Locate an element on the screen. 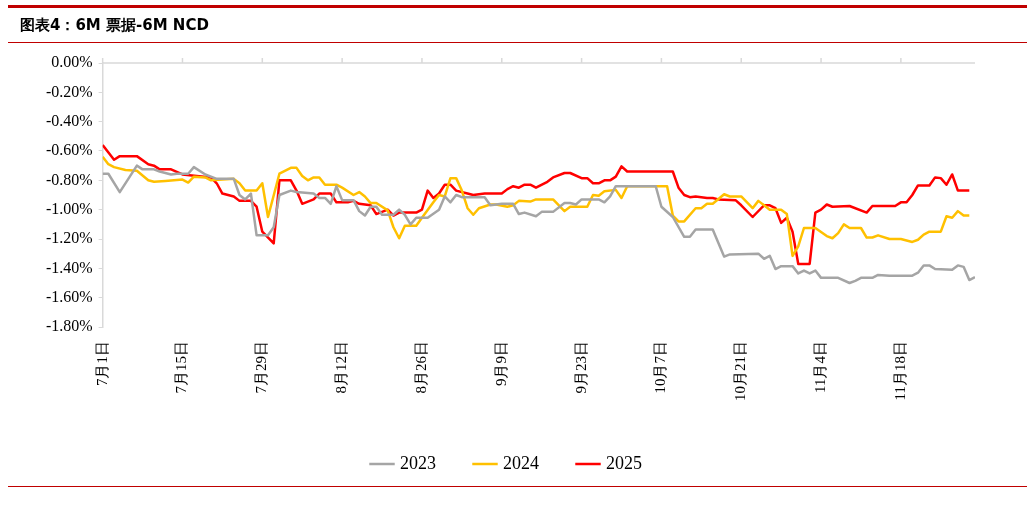  legend-label: 2024 is located at coordinates (521, 462).